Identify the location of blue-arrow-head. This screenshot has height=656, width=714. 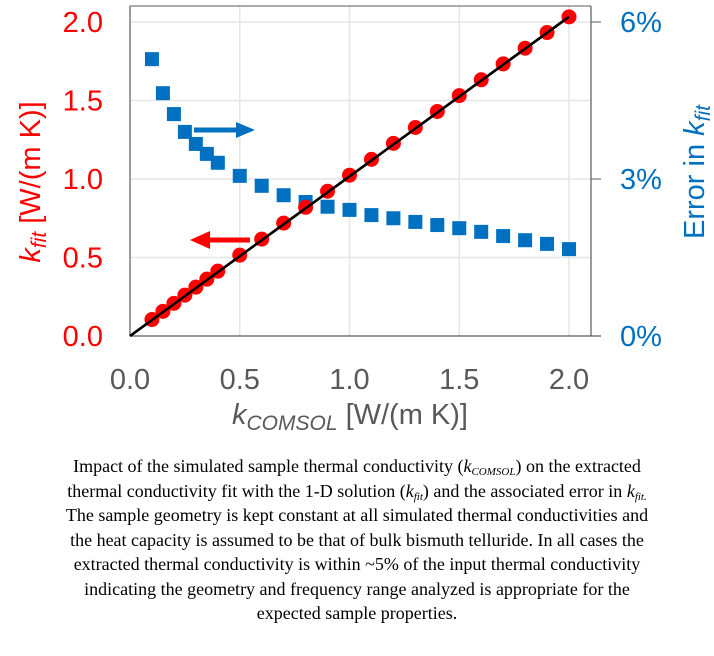
(245, 130).